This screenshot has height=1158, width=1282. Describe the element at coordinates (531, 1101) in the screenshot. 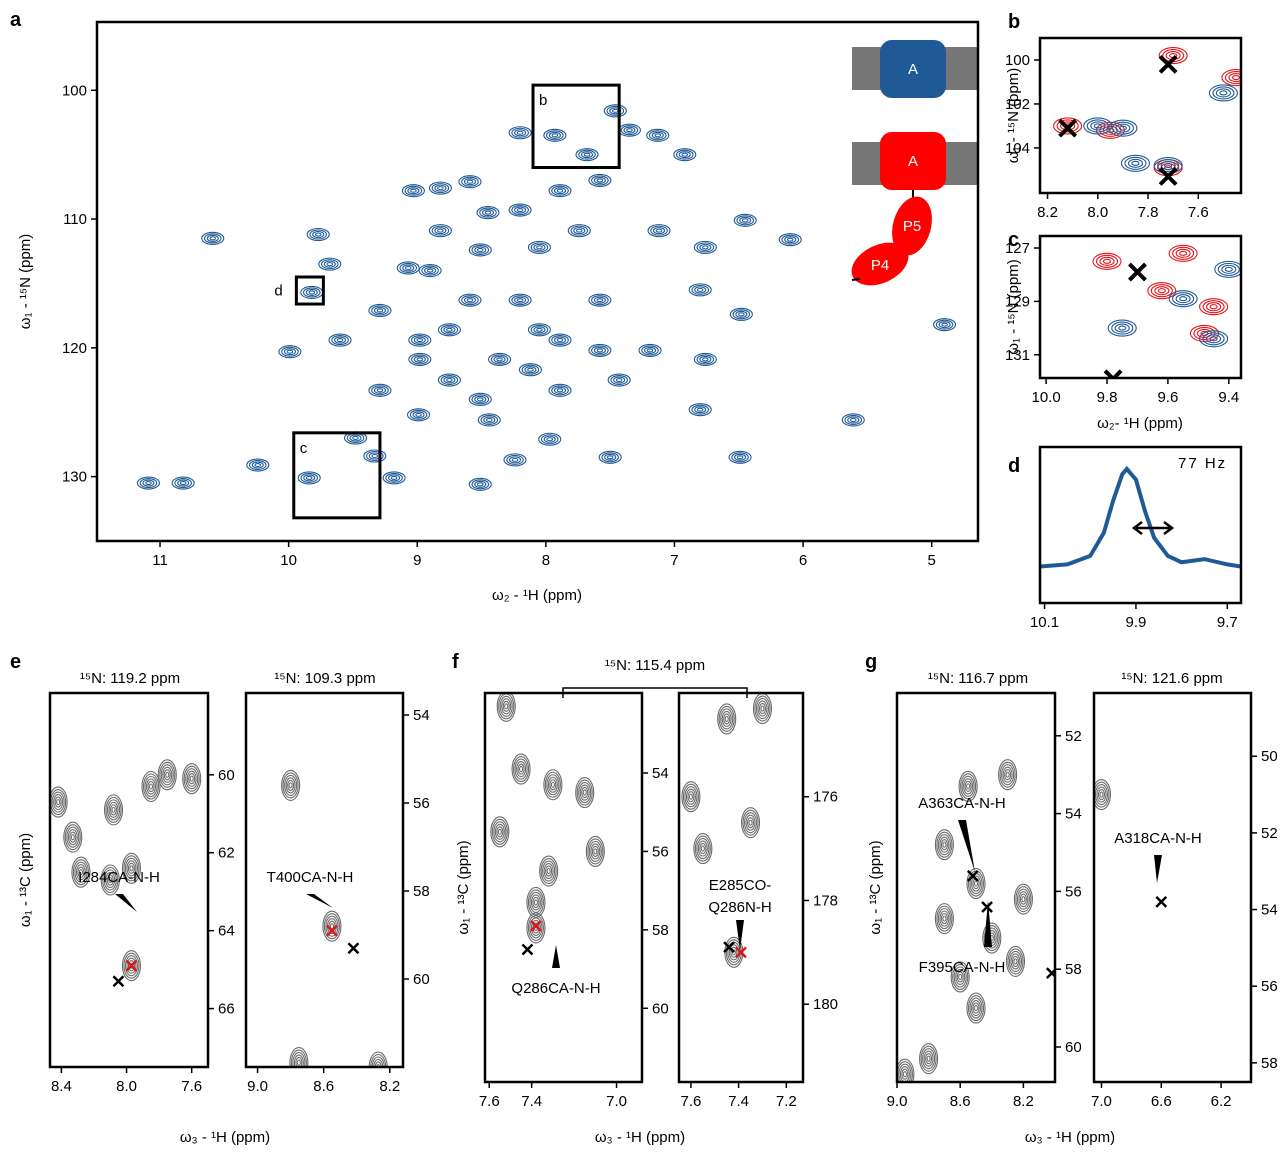

I see `x-tick-label: 7.4` at that location.